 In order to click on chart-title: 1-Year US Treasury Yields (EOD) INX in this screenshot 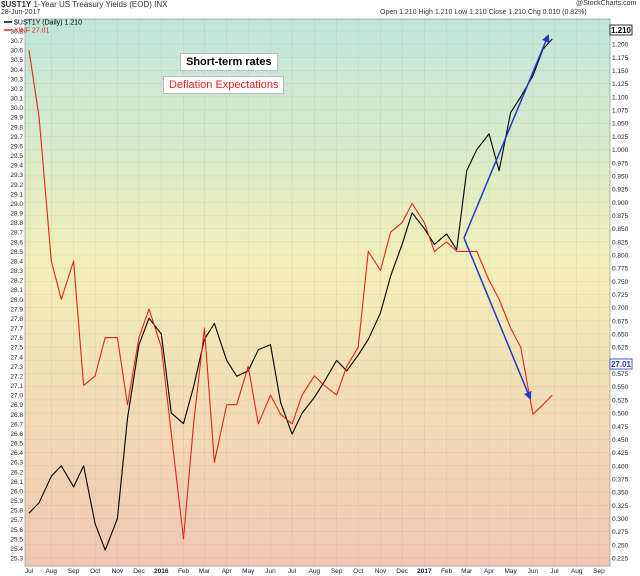, I will do `click(100, 4)`.